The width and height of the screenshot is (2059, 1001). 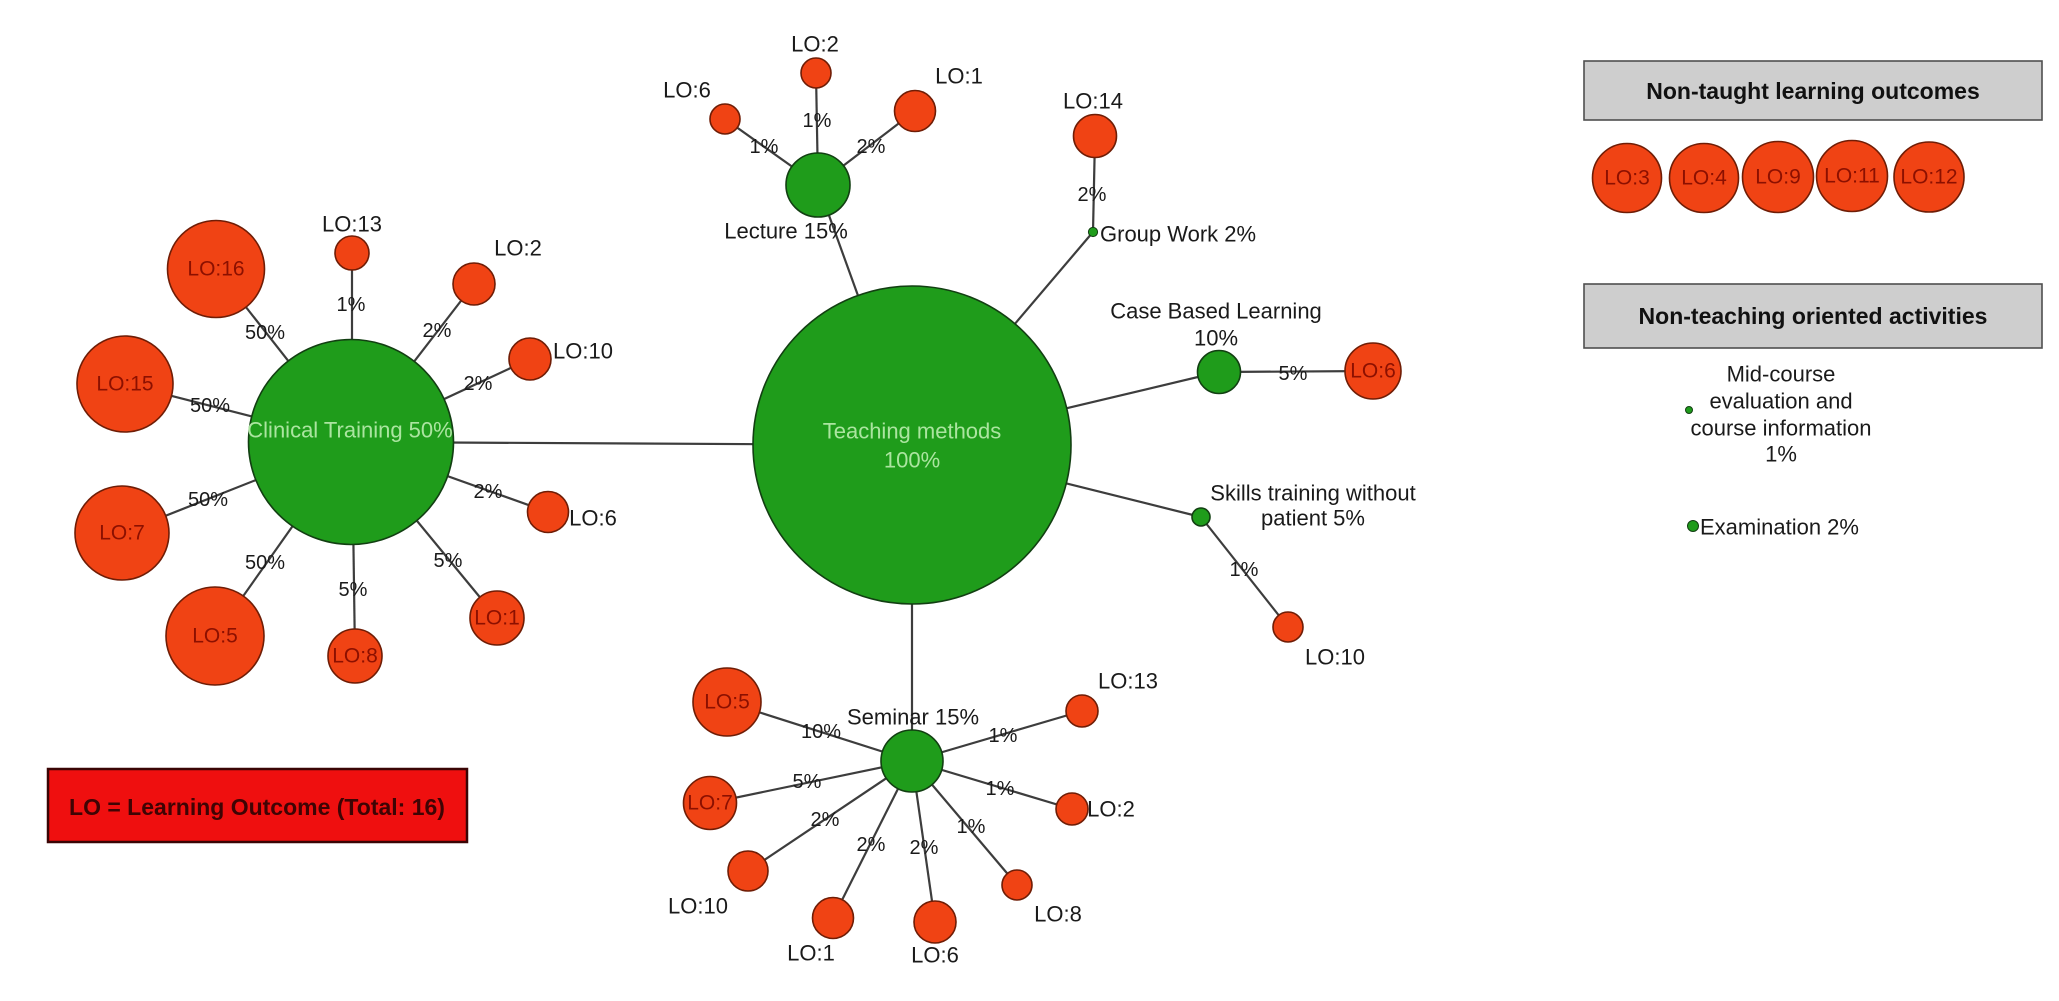 What do you see at coordinates (215, 269) in the screenshot?
I see `svg-text: LO:16` at bounding box center [215, 269].